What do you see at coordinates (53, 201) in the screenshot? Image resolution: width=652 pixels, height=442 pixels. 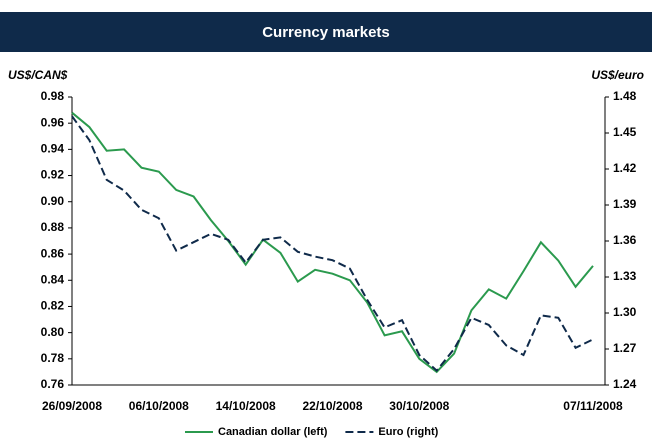 I see `y-tick-label: 0.90` at bounding box center [53, 201].